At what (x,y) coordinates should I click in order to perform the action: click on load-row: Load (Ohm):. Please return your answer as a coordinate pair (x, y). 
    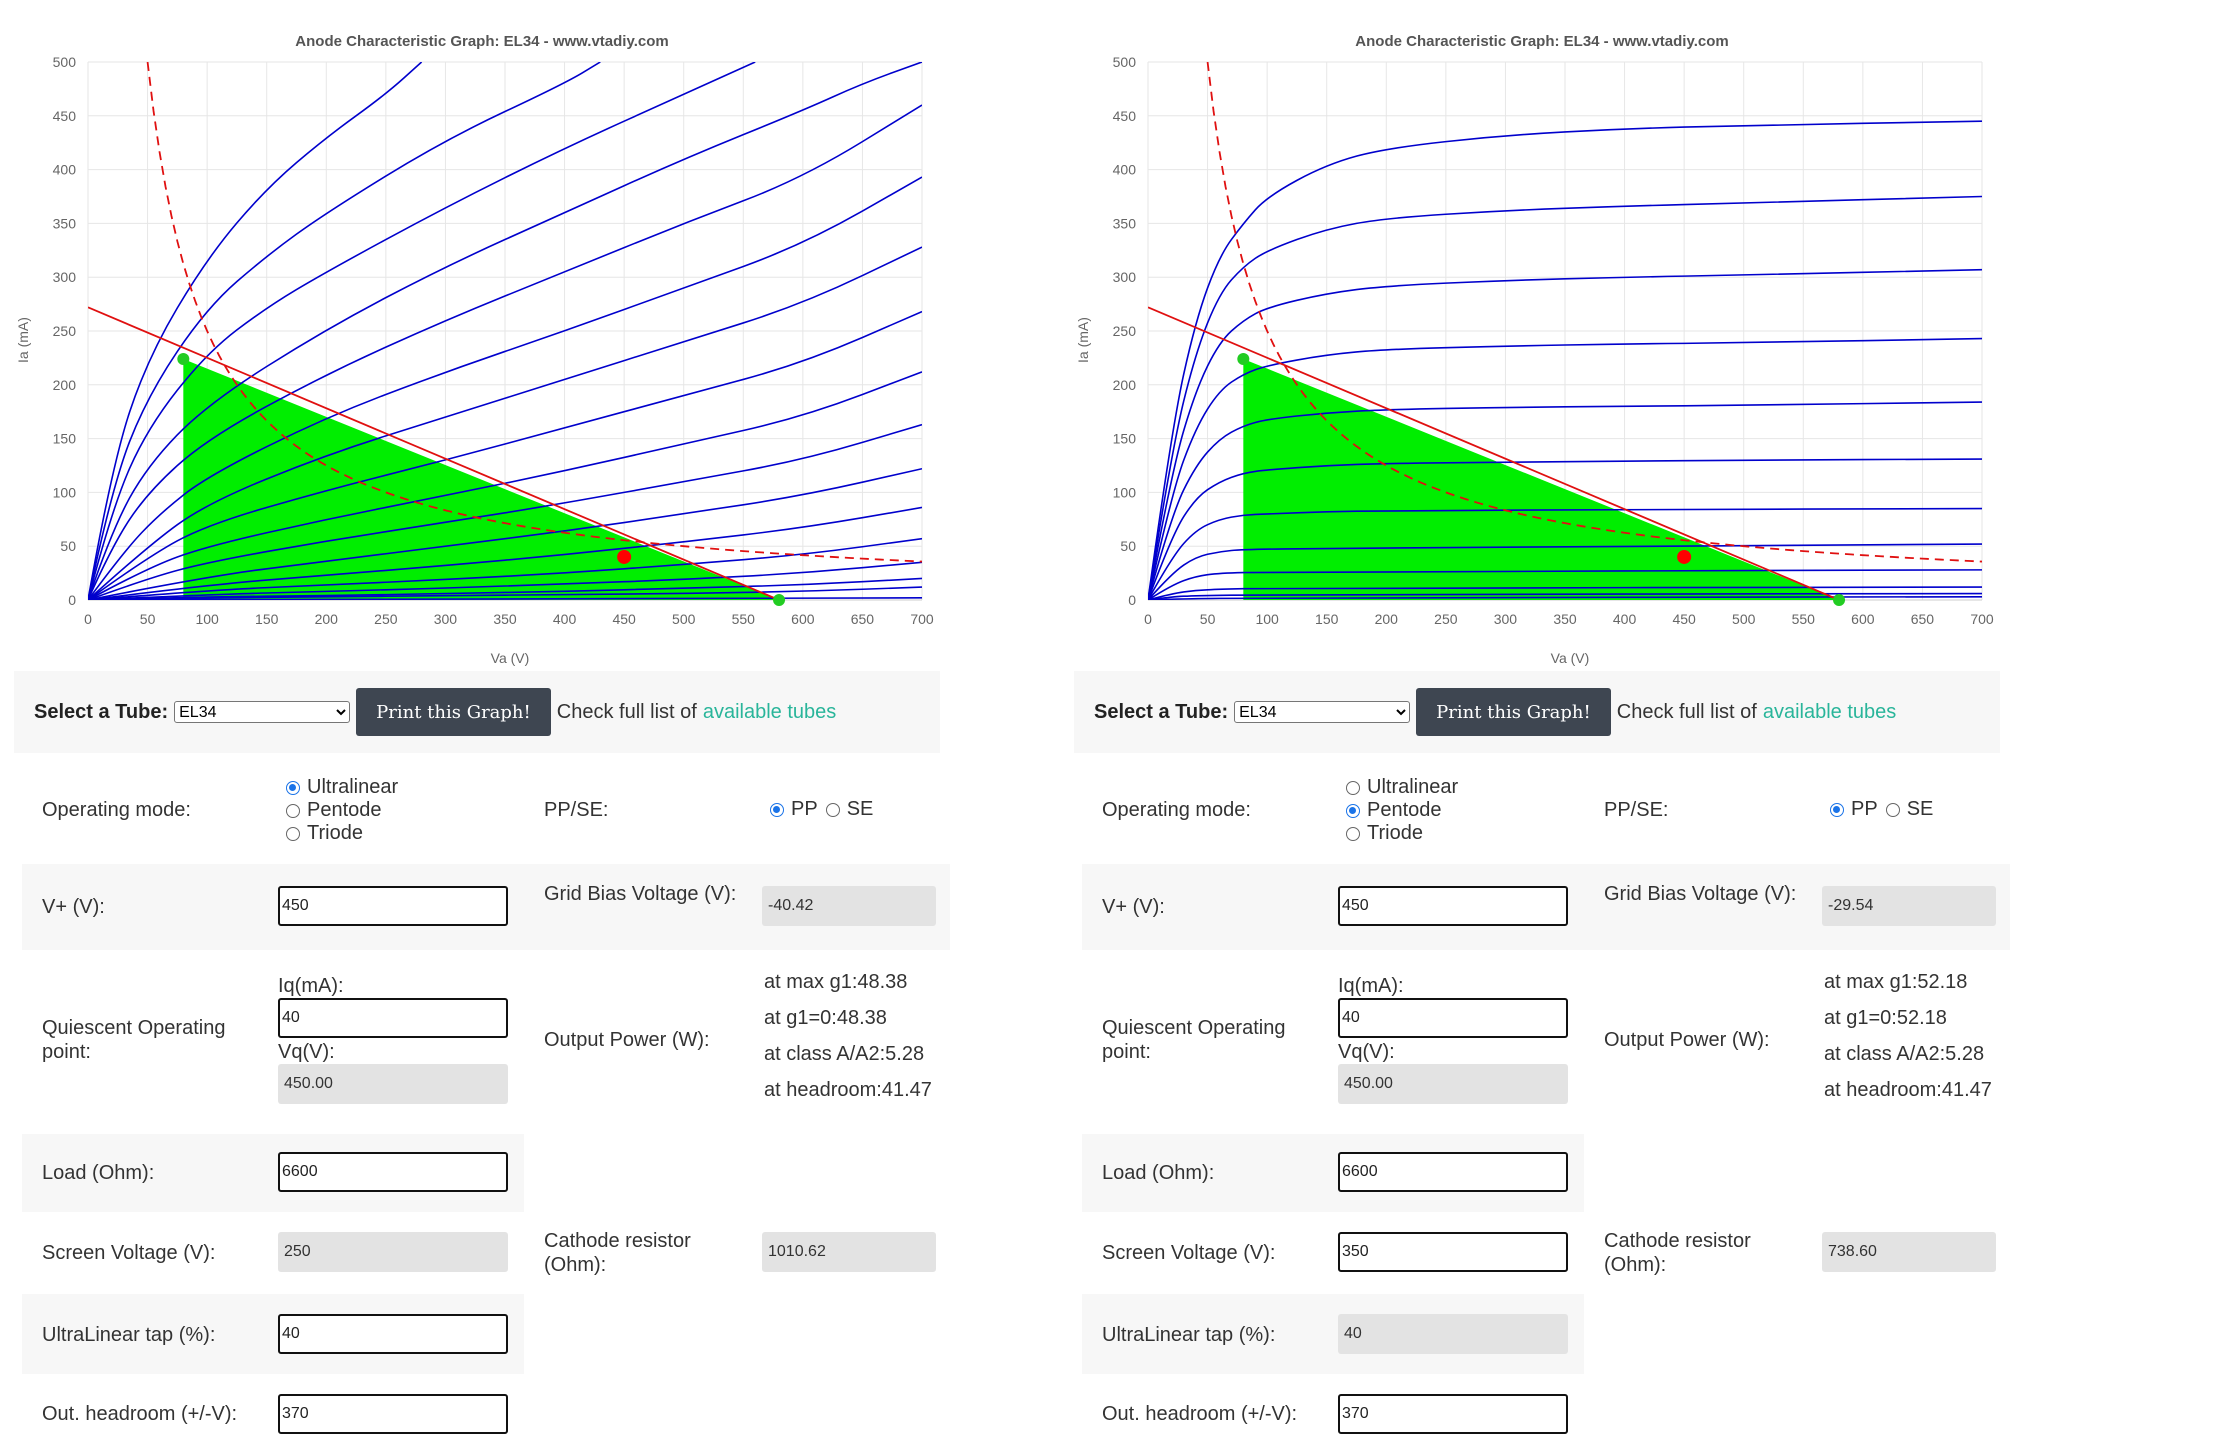
    Looking at the image, I should click on (1546, 1173).